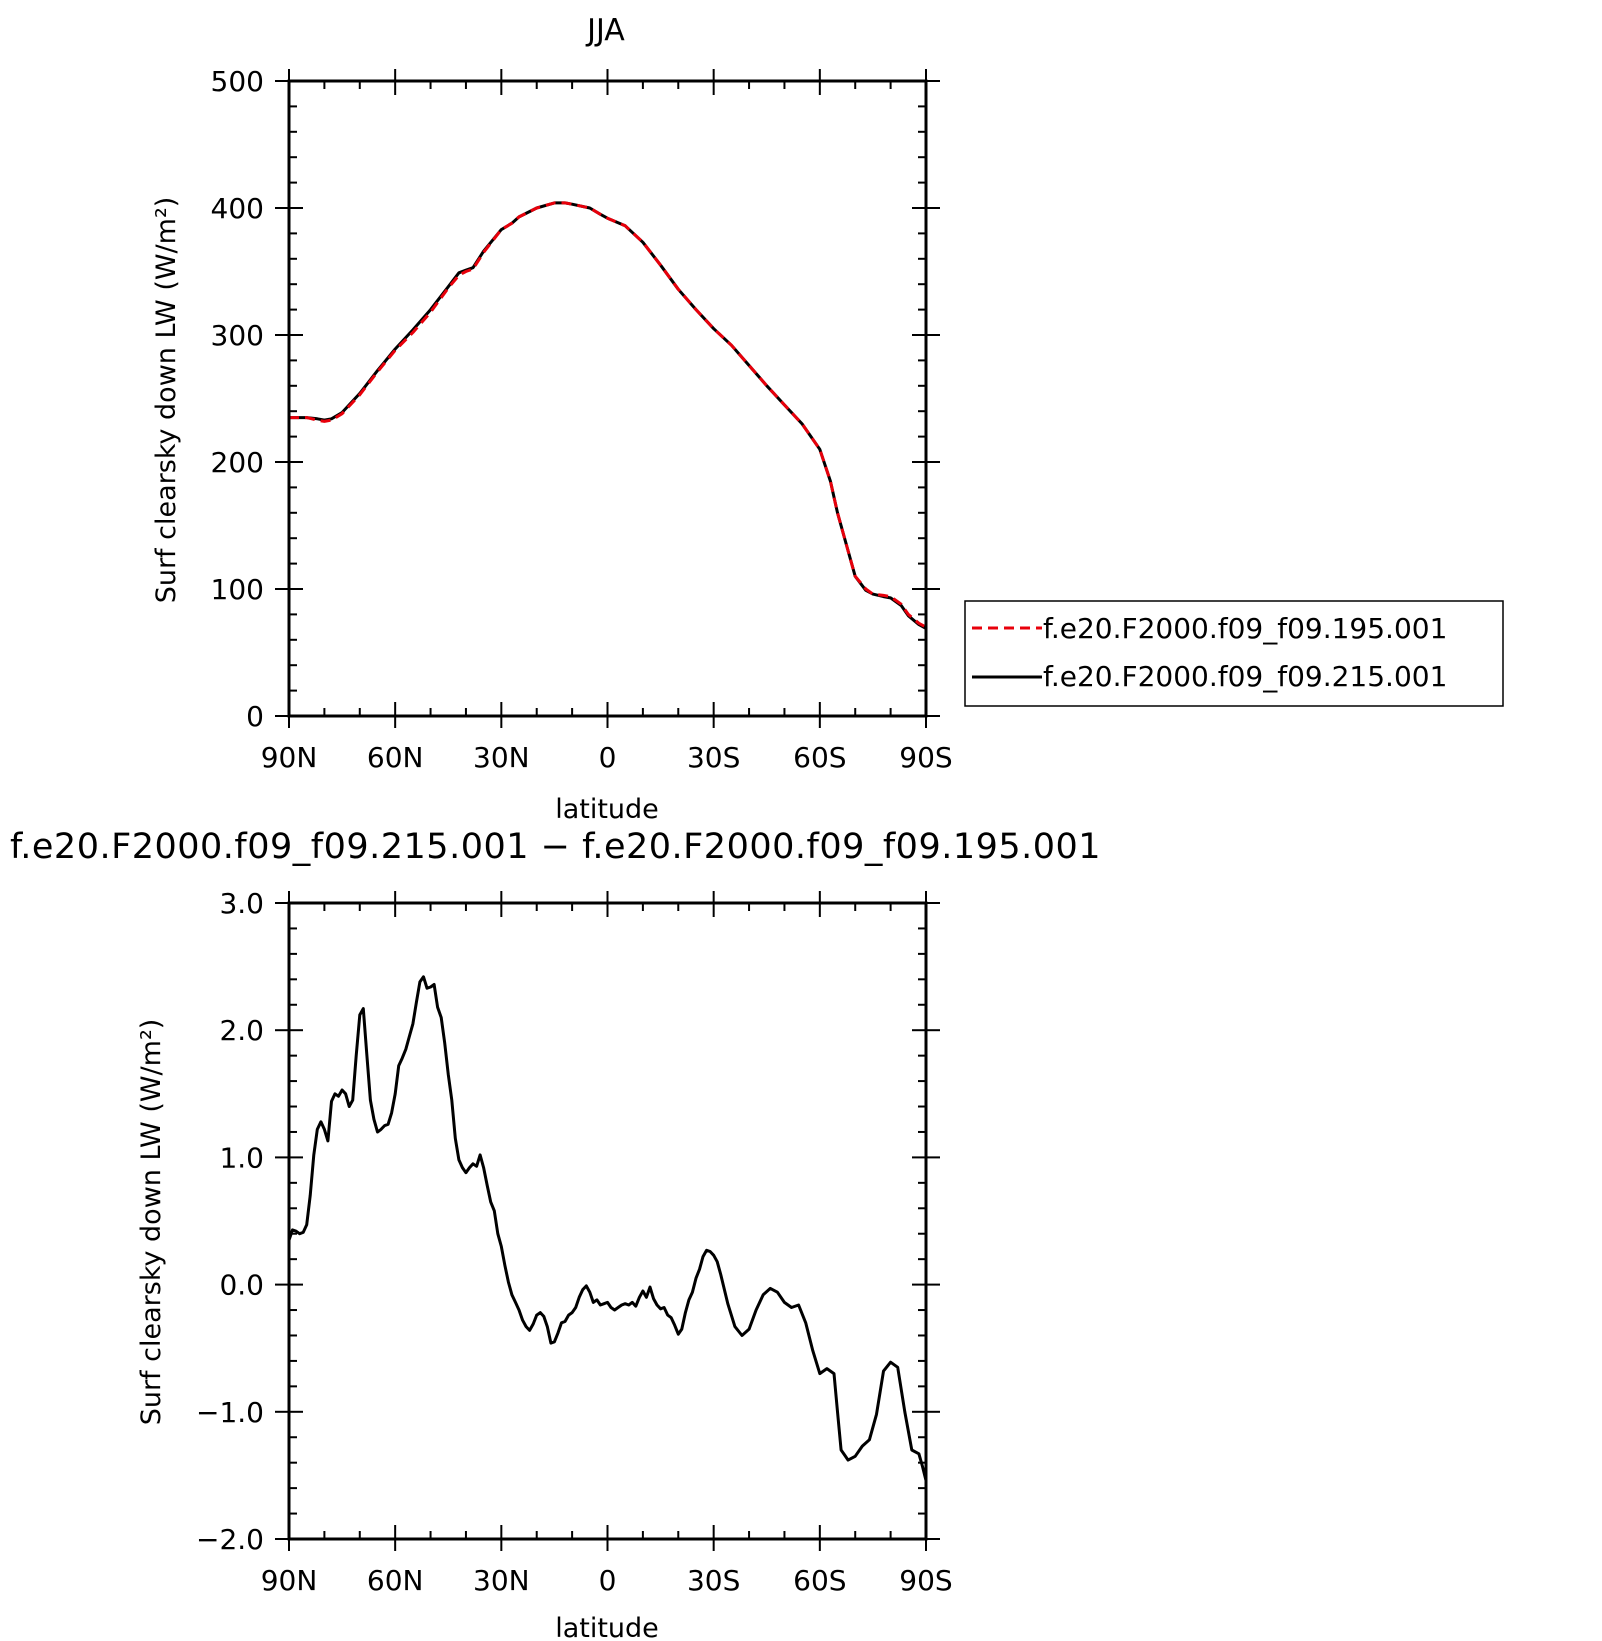 This screenshot has width=1602, height=1641. What do you see at coordinates (255, 716) in the screenshot?
I see `top-y-tick-label: 0` at bounding box center [255, 716].